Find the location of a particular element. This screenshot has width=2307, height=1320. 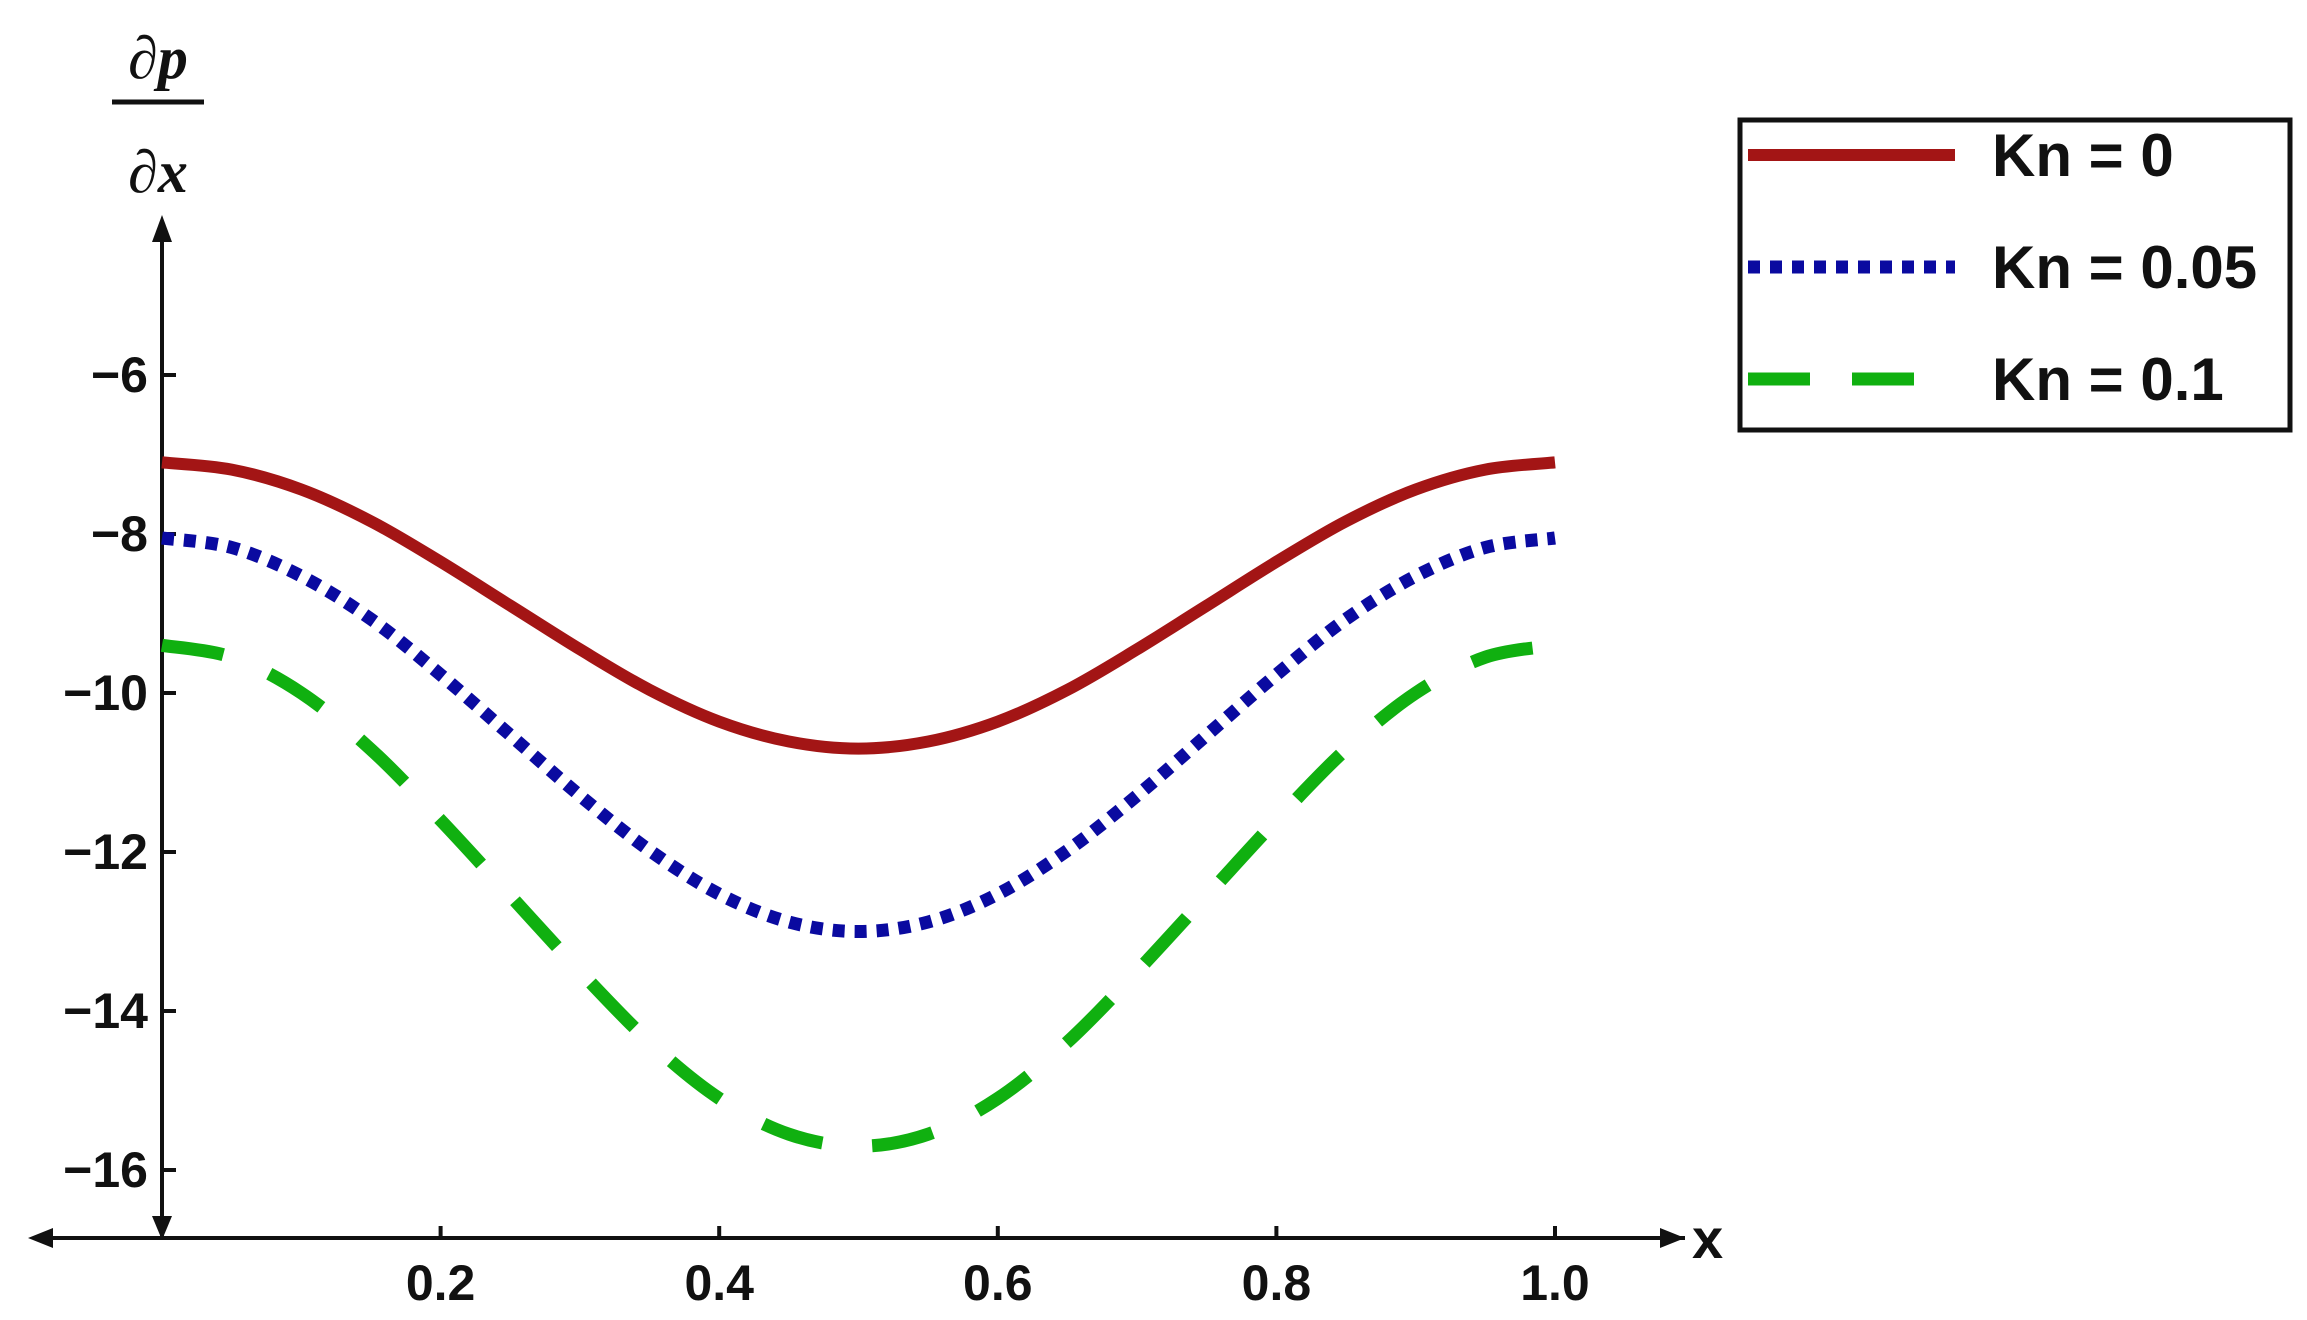

y-axis-label-numerator: ∂p is located at coordinates (158, 58).